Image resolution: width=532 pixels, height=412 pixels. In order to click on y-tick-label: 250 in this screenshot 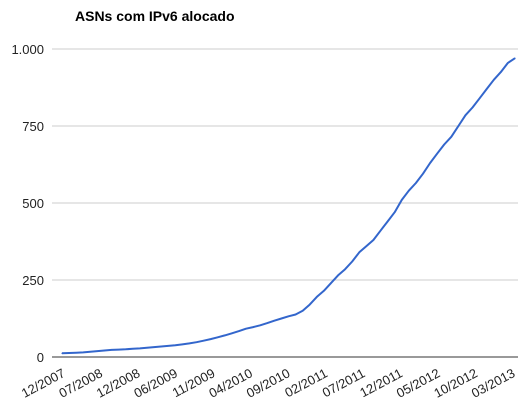, I will do `click(33, 280)`.